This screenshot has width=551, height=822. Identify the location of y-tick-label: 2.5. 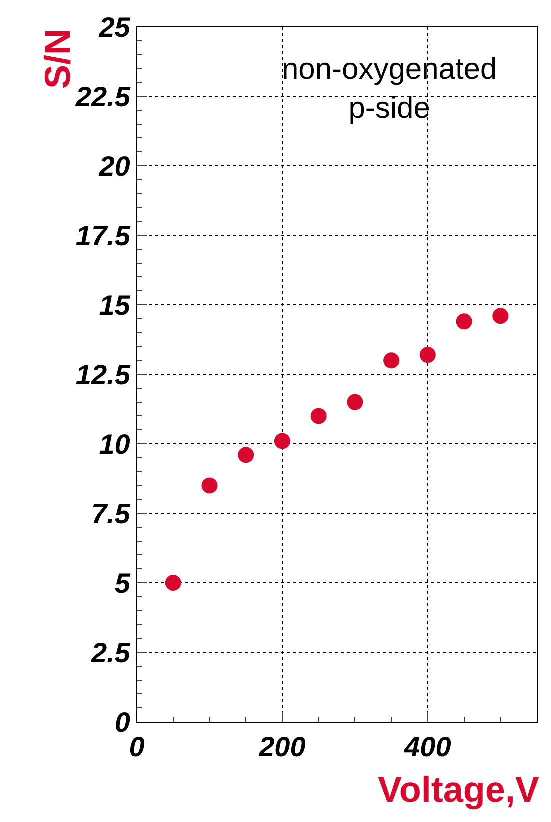
(110, 652).